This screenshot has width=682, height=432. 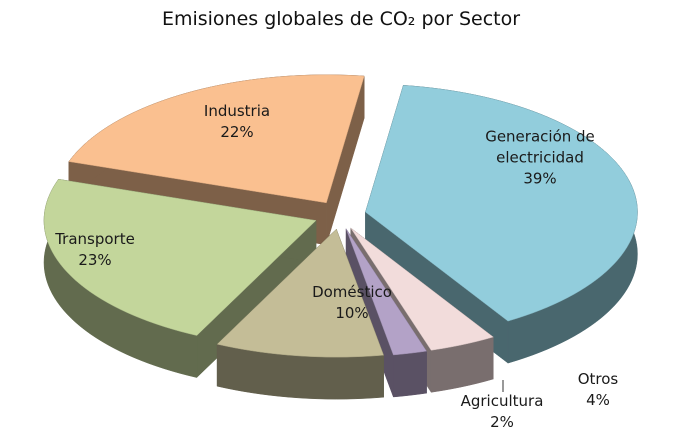 What do you see at coordinates (502, 411) in the screenshot?
I see `slice-label: Agricultura 2%` at bounding box center [502, 411].